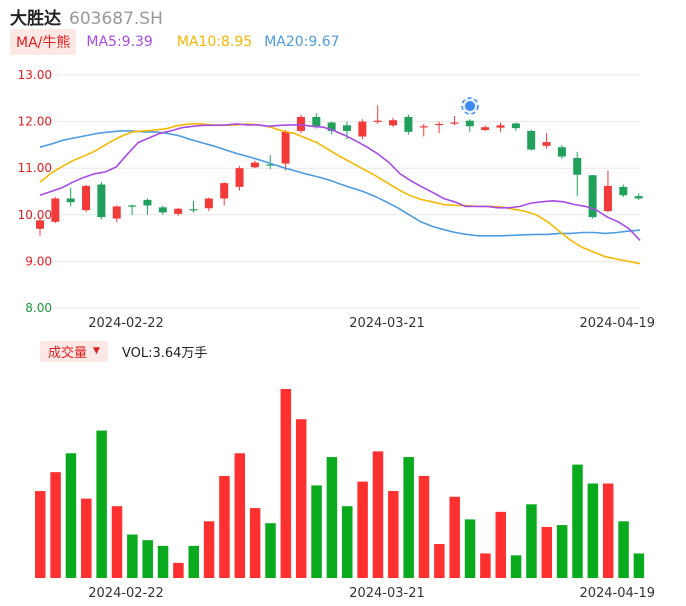  Describe the element at coordinates (302, 42) in the screenshot. I see `ma20-legend: MA20:9.67` at that location.